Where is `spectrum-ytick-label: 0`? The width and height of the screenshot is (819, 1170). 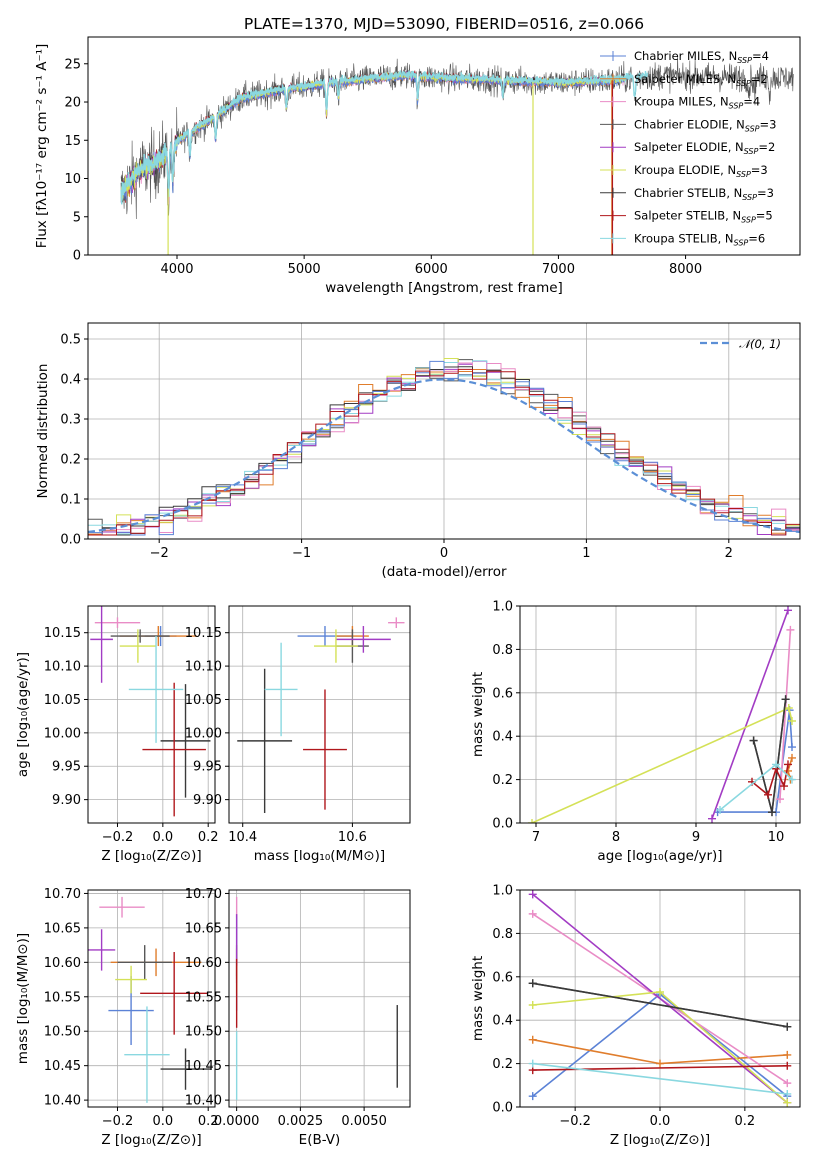 spectrum-ytick-label: 0 is located at coordinates (77, 256).